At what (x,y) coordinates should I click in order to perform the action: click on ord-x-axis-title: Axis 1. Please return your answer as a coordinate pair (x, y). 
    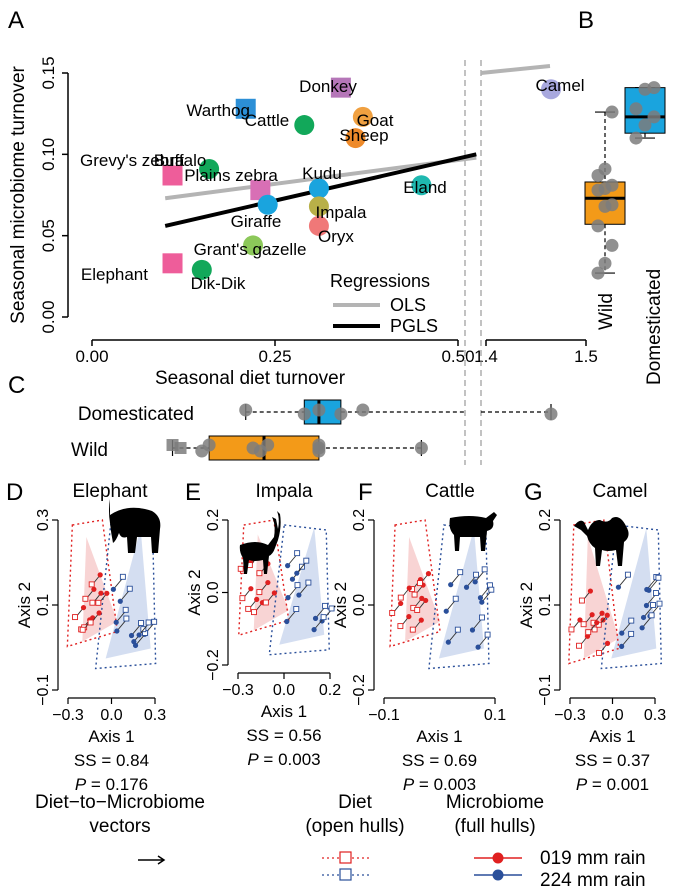
    Looking at the image, I should click on (612, 736).